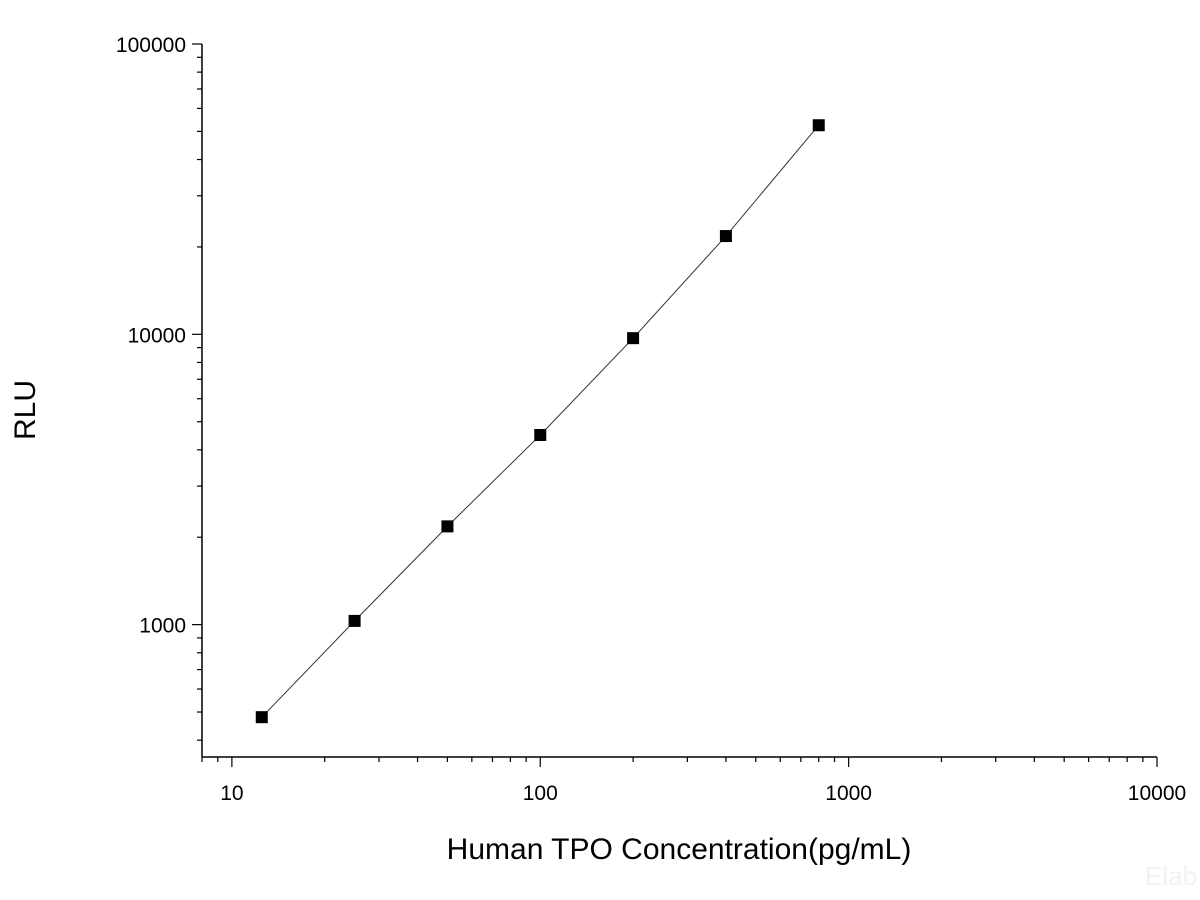  What do you see at coordinates (848, 793) in the screenshot?
I see `x-tick-label: 1000` at bounding box center [848, 793].